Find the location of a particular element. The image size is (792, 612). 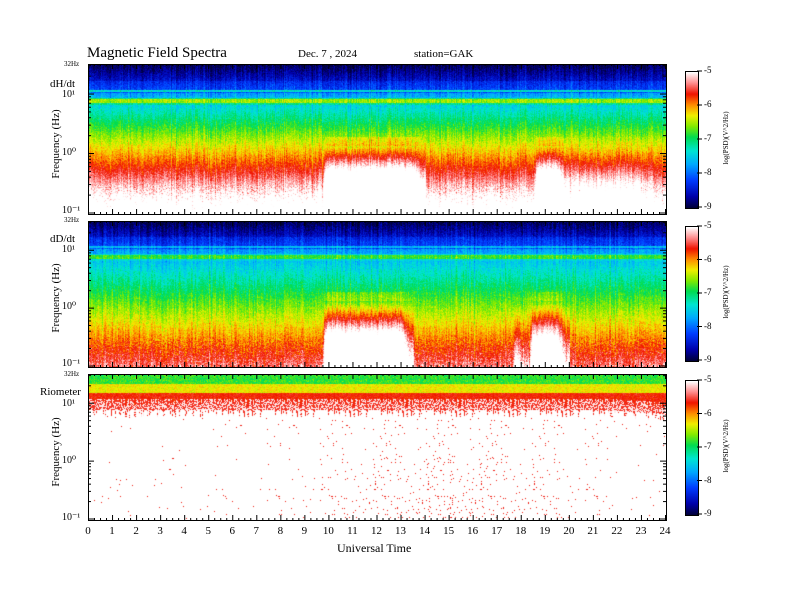

x-tick-label: 21 is located at coordinates (593, 531).